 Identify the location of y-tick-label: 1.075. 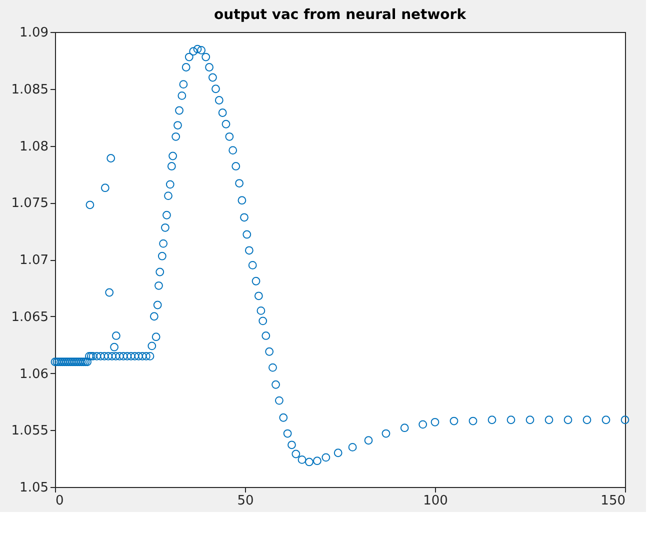
(29, 204).